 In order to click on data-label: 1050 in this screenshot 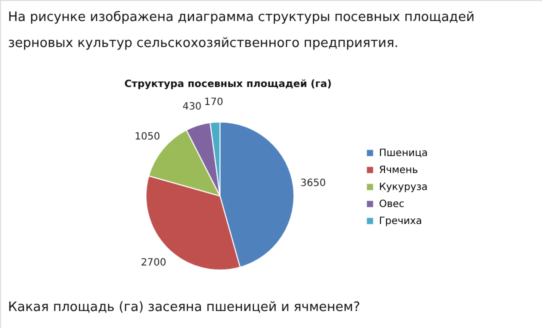, I will do `click(147, 136)`.